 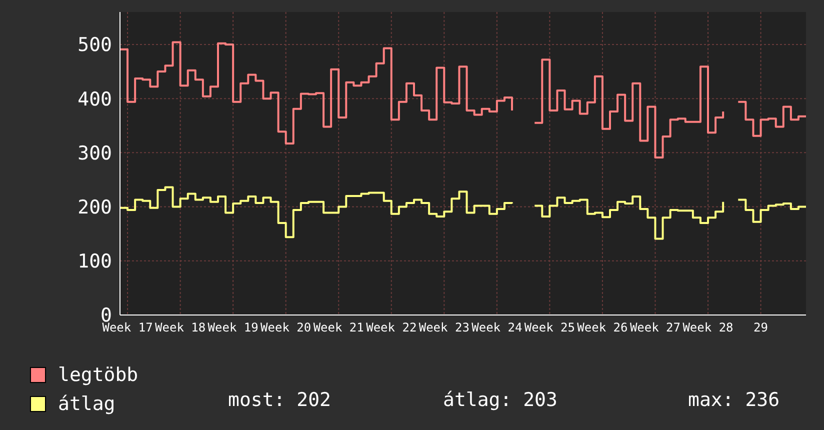 I want to click on legend-label: legtöbb, so click(x=98, y=375).